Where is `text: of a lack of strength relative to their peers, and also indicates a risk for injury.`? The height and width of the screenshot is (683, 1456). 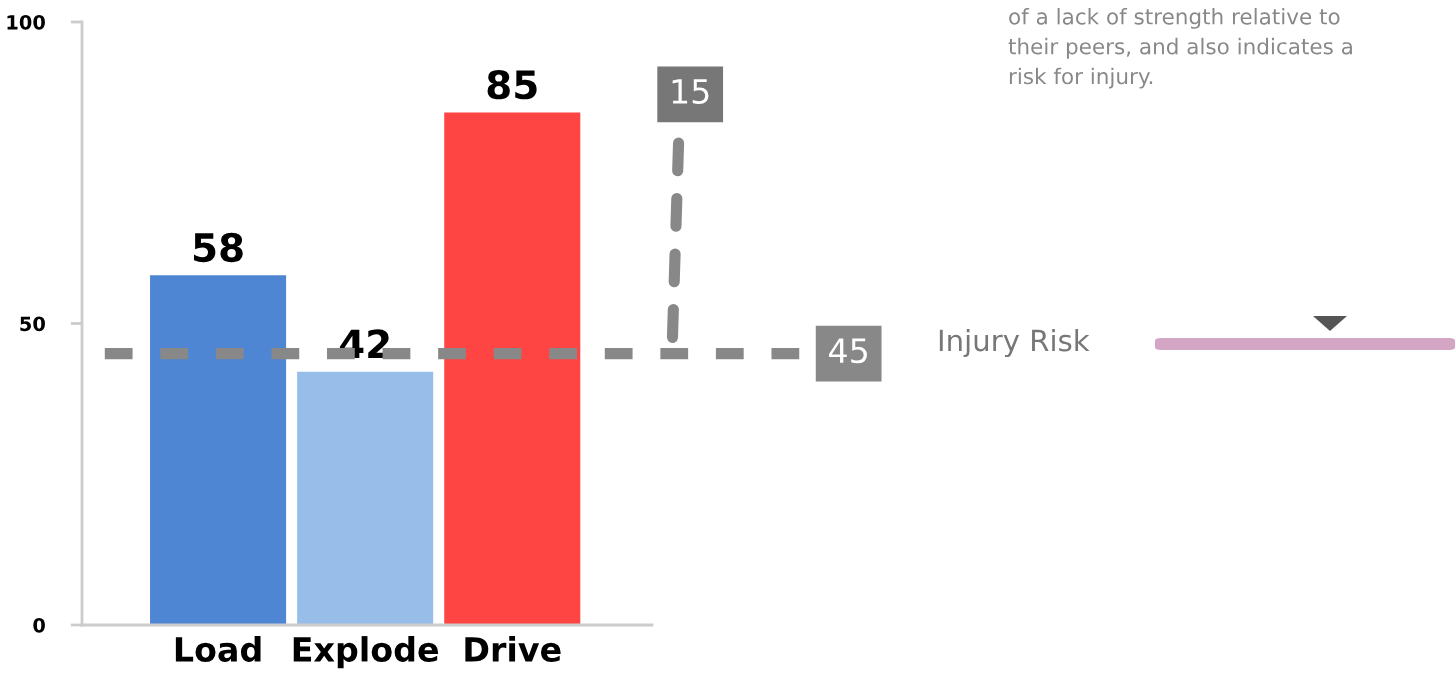
text: of a lack of strength relative to their peers, and also indicates a risk for injury. is located at coordinates (1180, 48).